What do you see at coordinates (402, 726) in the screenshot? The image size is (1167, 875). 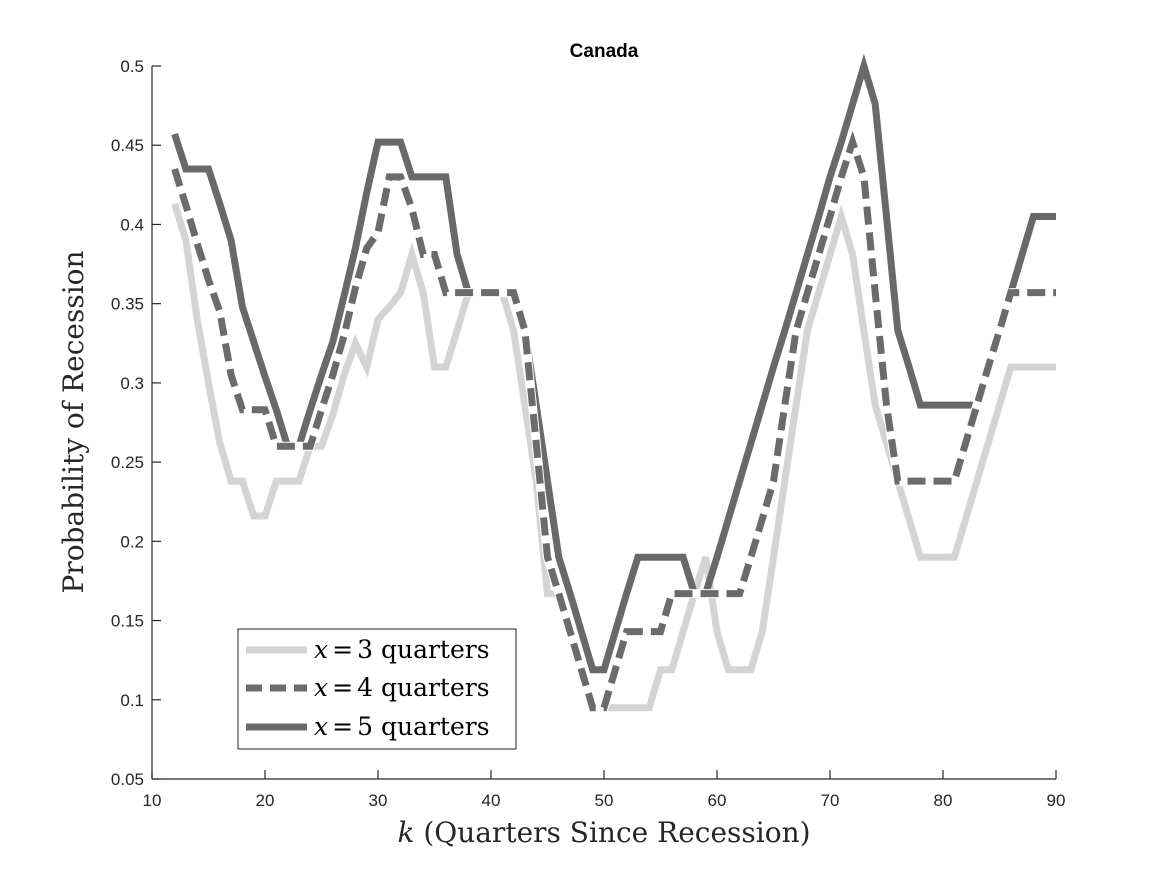 I see `legend-entry-x5: x = 5 quarters` at bounding box center [402, 726].